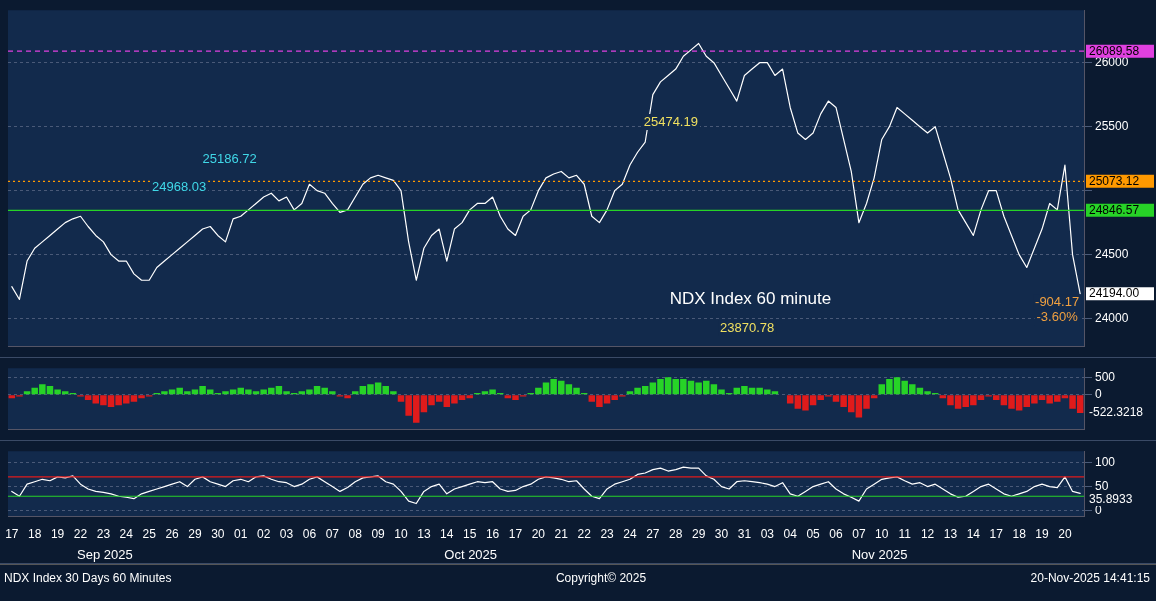  Describe the element at coordinates (1057, 301) in the screenshot. I see `annotation: -904.17` at that location.